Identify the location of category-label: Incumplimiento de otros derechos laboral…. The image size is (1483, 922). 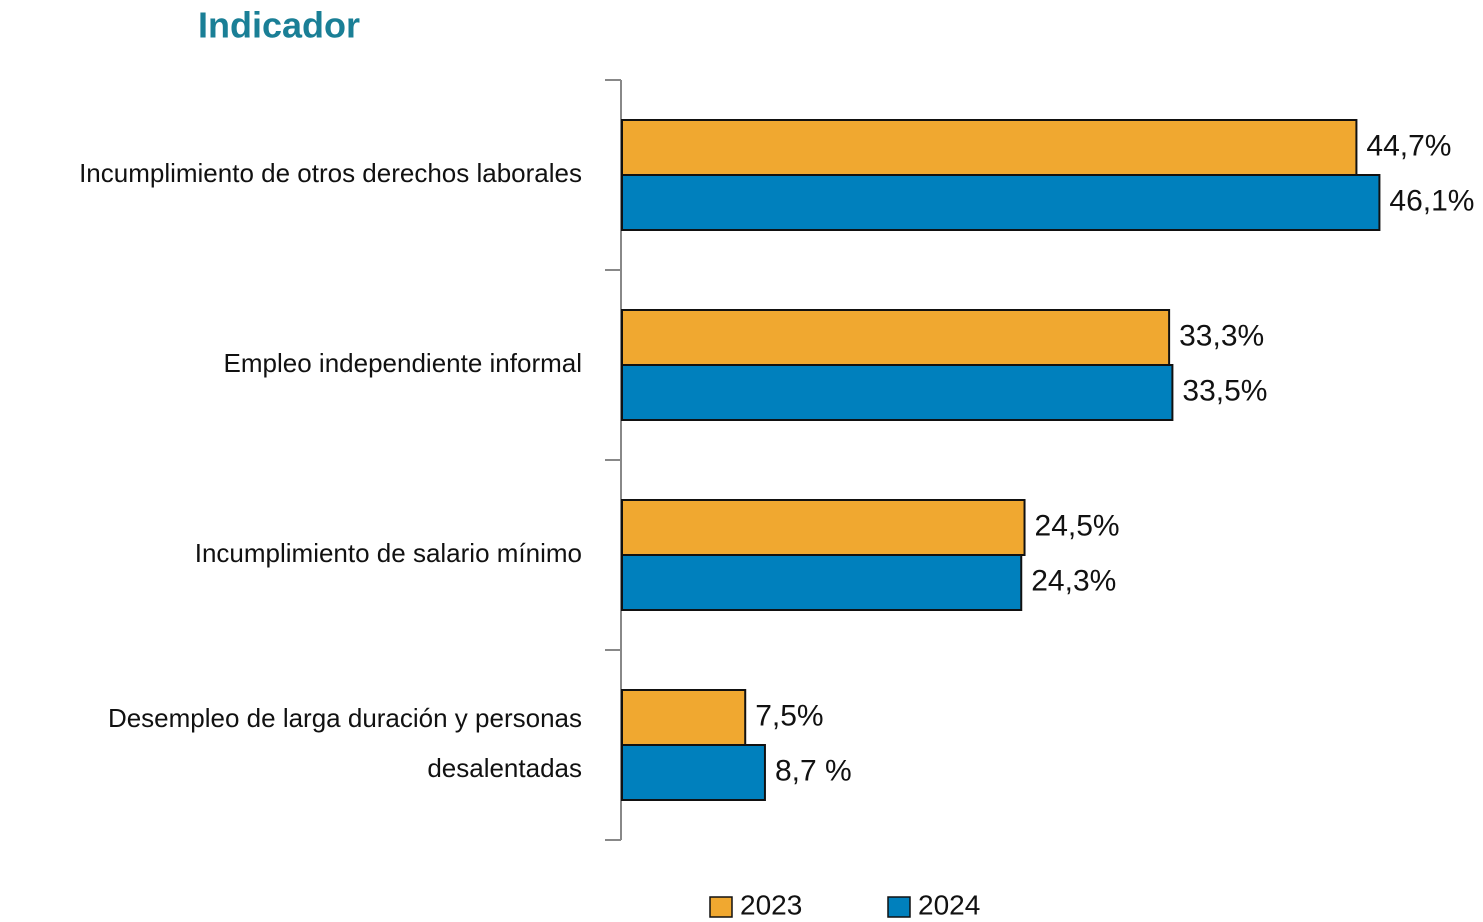
(330, 173).